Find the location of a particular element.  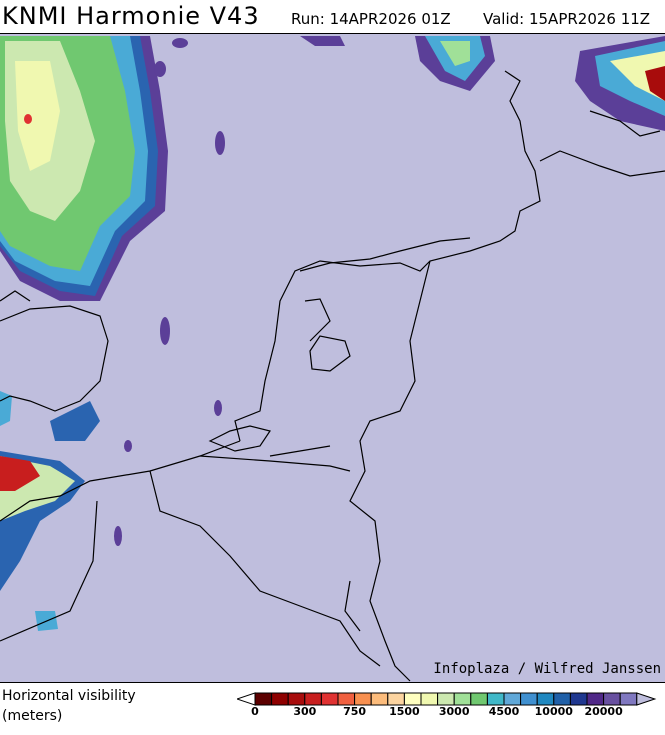

colorbar-tick-label: 3000 is located at coordinates (454, 711).